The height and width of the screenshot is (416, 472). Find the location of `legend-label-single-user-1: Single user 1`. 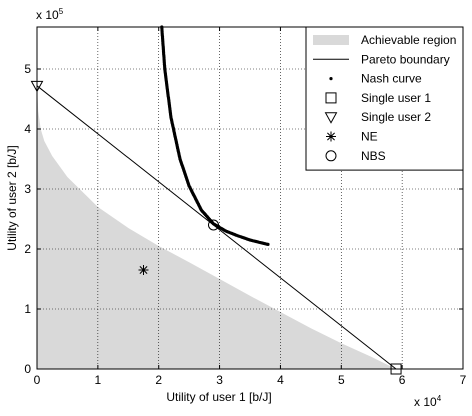

legend-label-single-user-1: Single user 1 is located at coordinates (396, 98).